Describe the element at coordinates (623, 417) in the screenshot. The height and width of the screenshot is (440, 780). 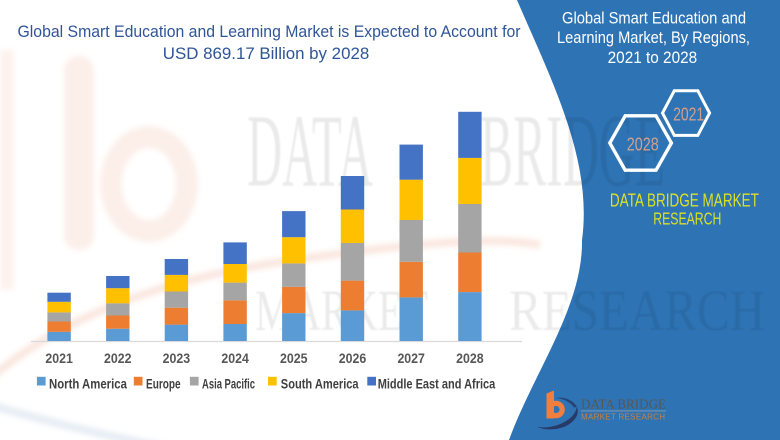
I see `svg-text: MARKET RESEARCH` at that location.